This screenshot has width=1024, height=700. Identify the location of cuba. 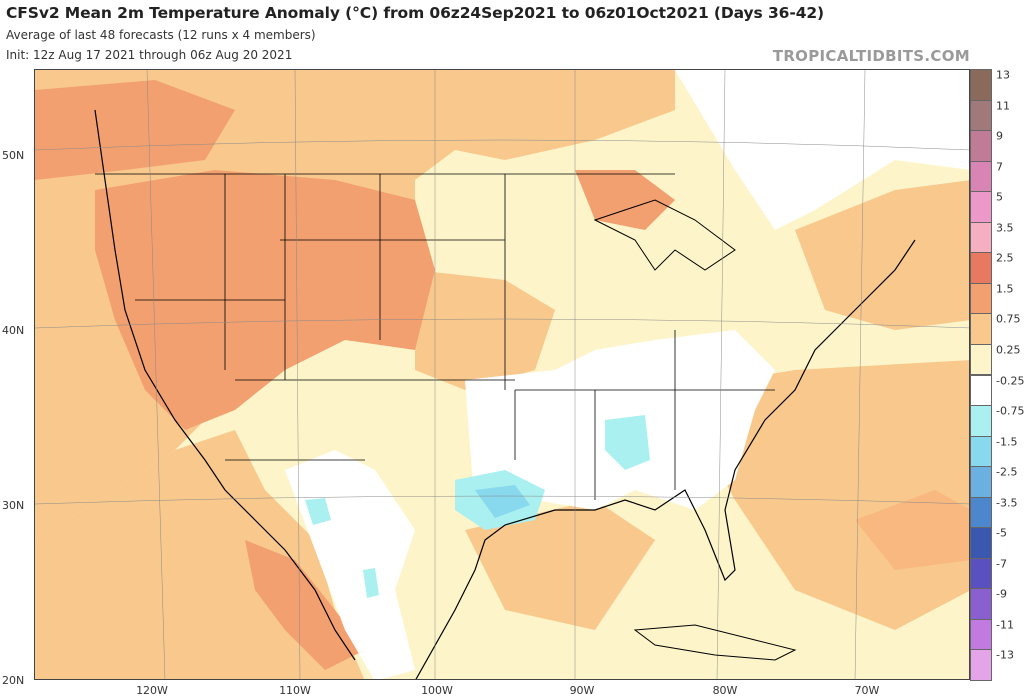
(715, 642).